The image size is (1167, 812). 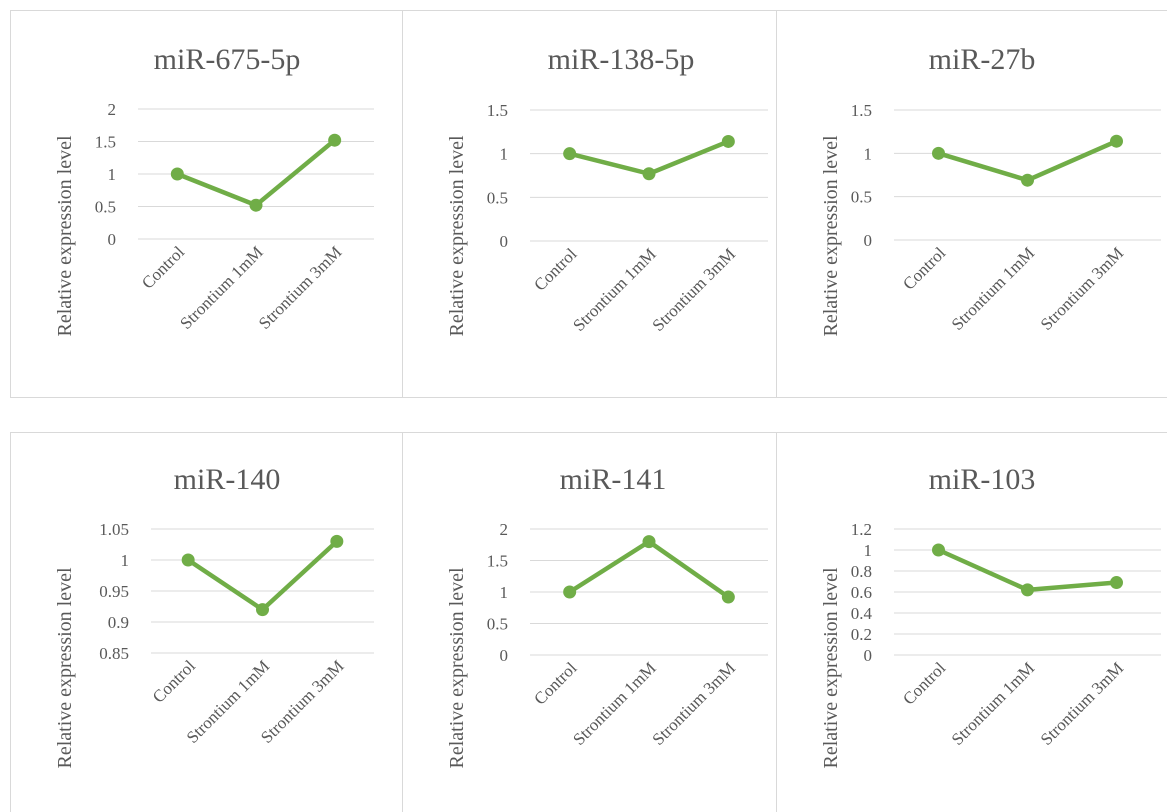 What do you see at coordinates (613, 479) in the screenshot?
I see `chart-title: miR-141` at bounding box center [613, 479].